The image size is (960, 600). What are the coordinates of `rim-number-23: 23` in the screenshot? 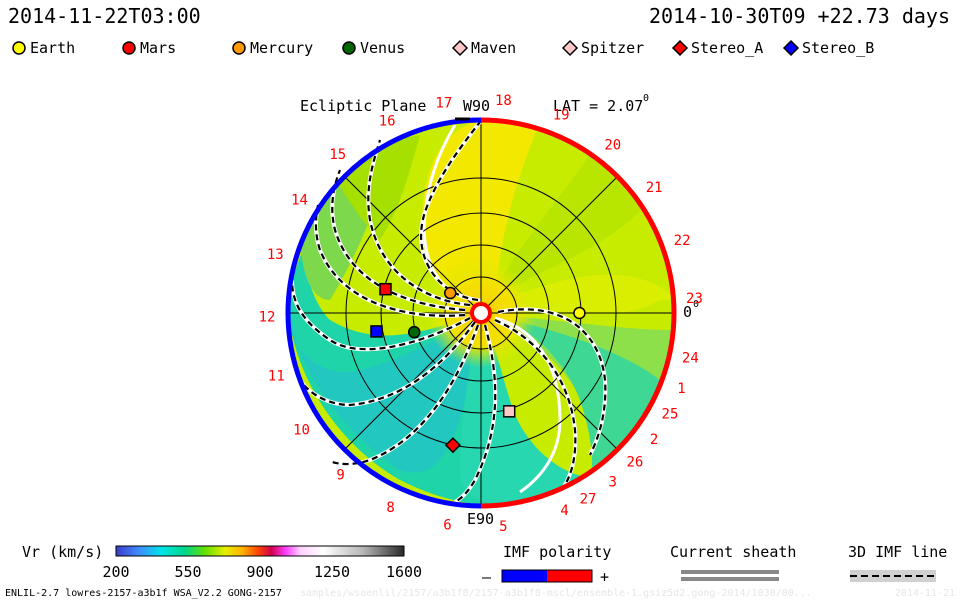 It's located at (694, 299).